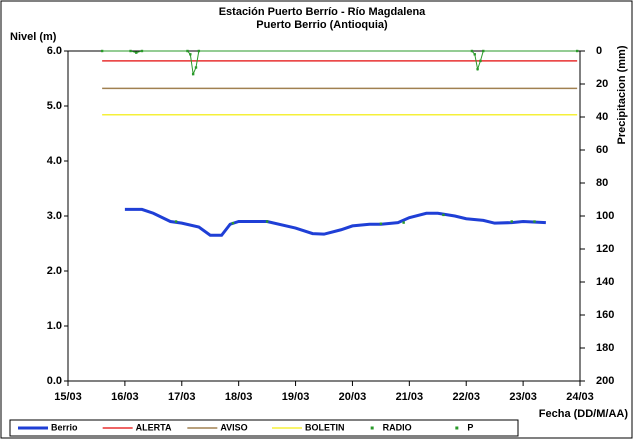 This screenshot has height=444, width=633. What do you see at coordinates (602, 84) in the screenshot?
I see `y2-tick-label: 20` at bounding box center [602, 84].